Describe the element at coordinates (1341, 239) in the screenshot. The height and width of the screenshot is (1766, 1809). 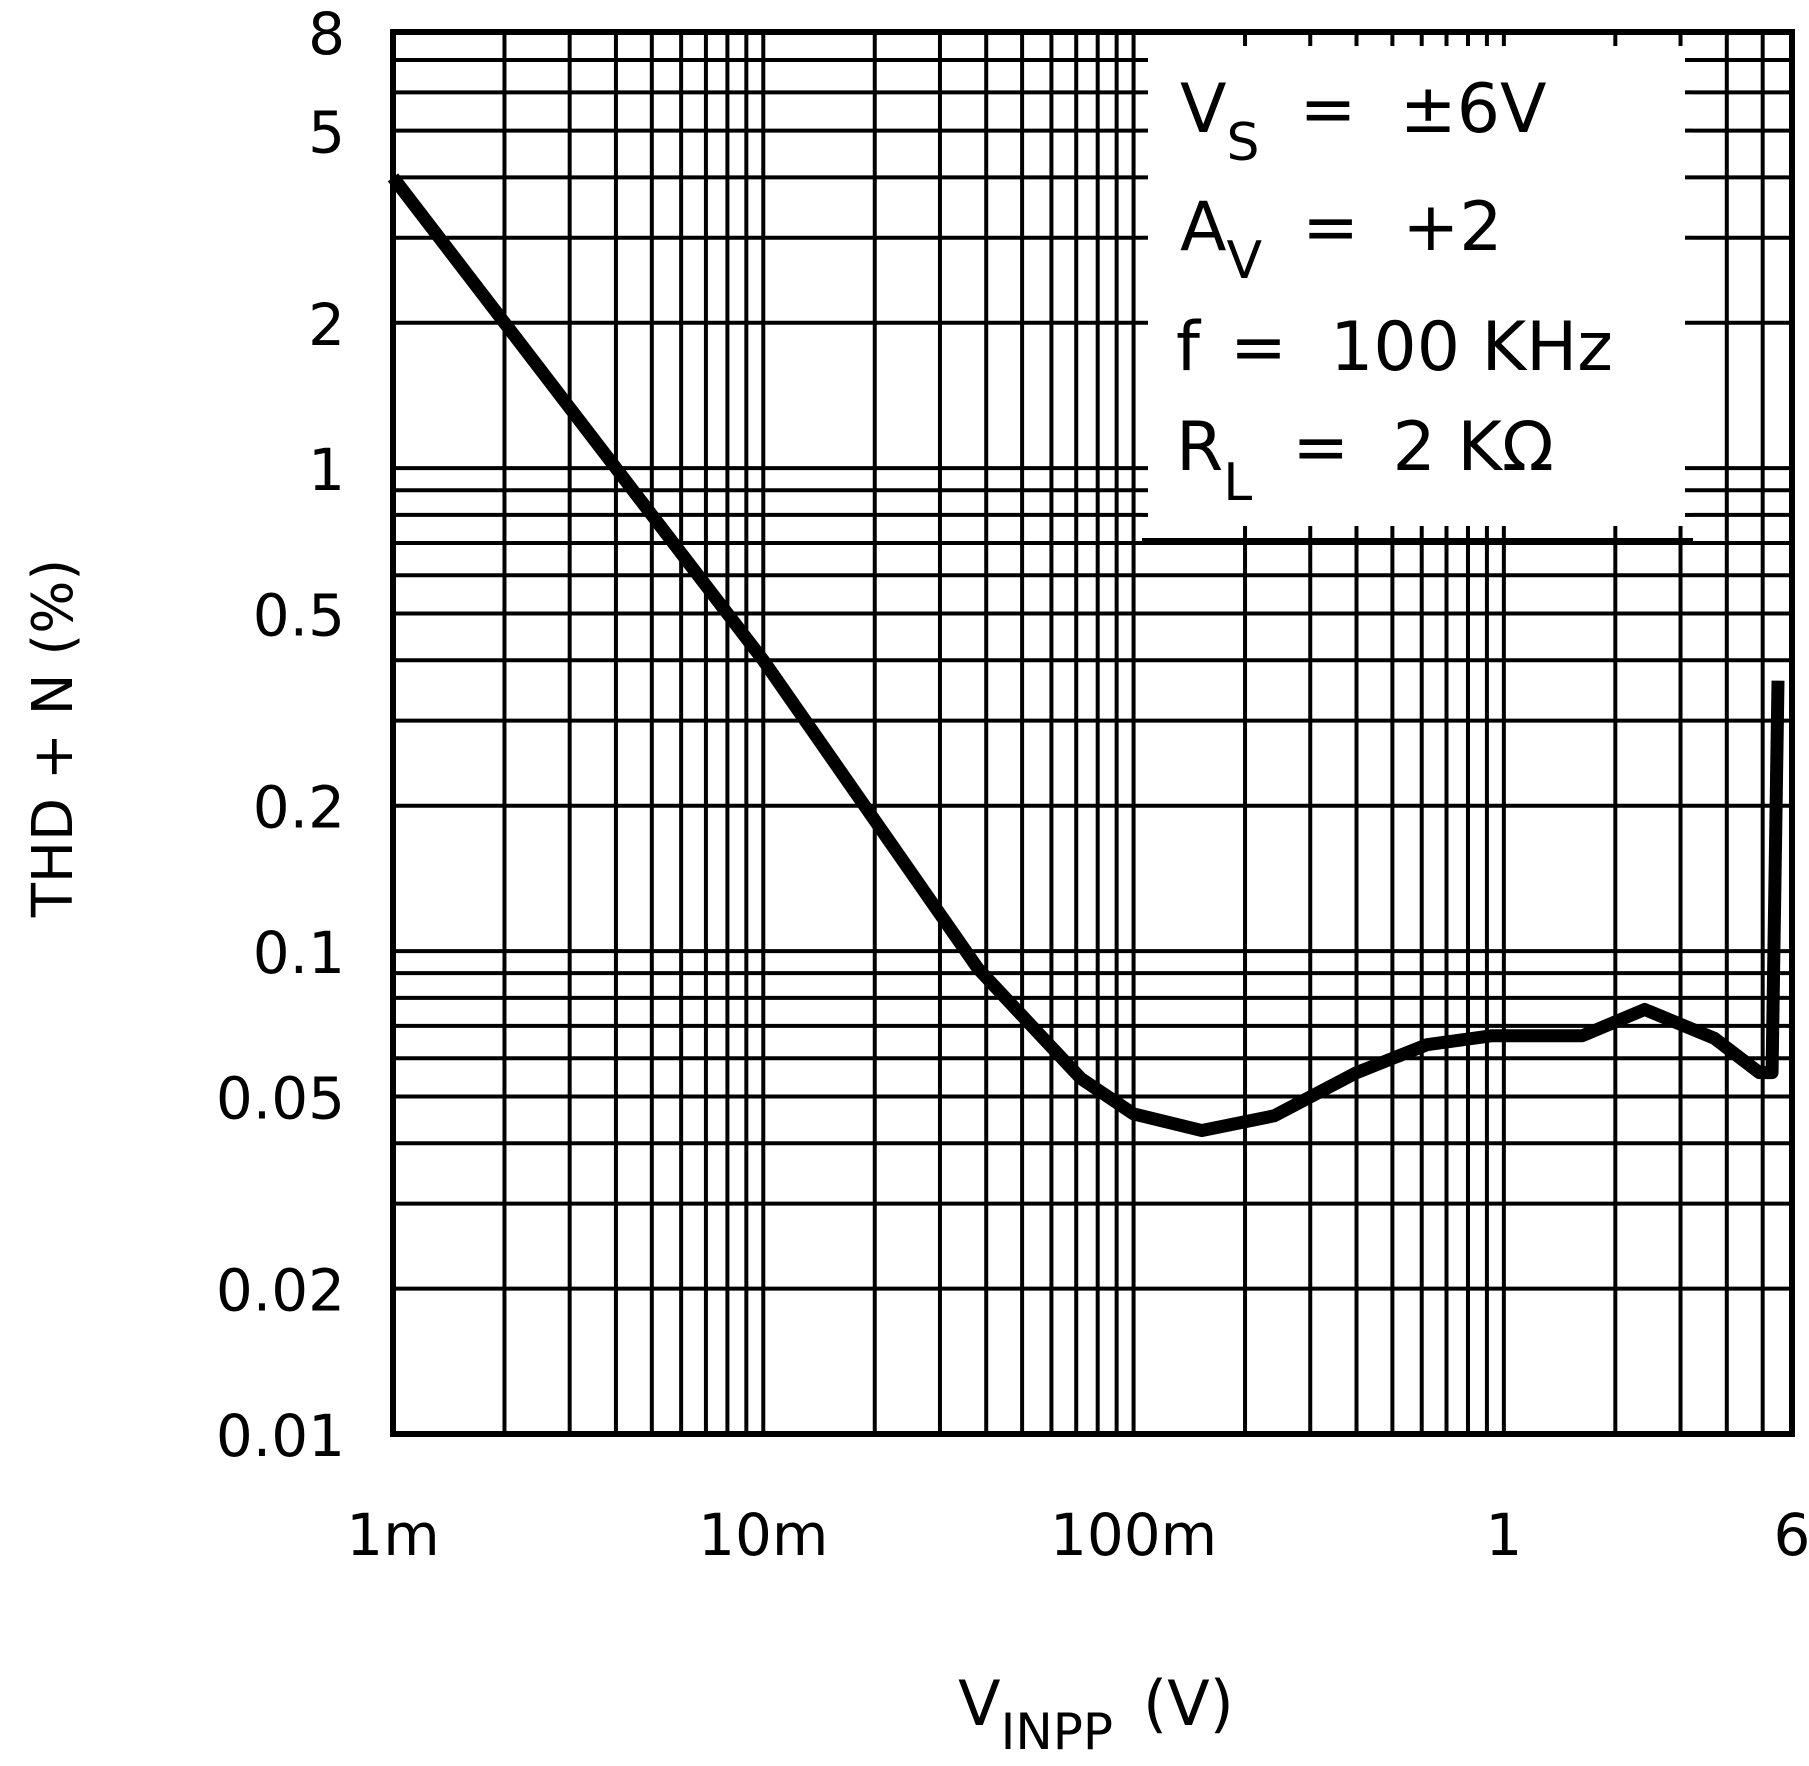
I see `legend-line-av: AV = +2` at that location.